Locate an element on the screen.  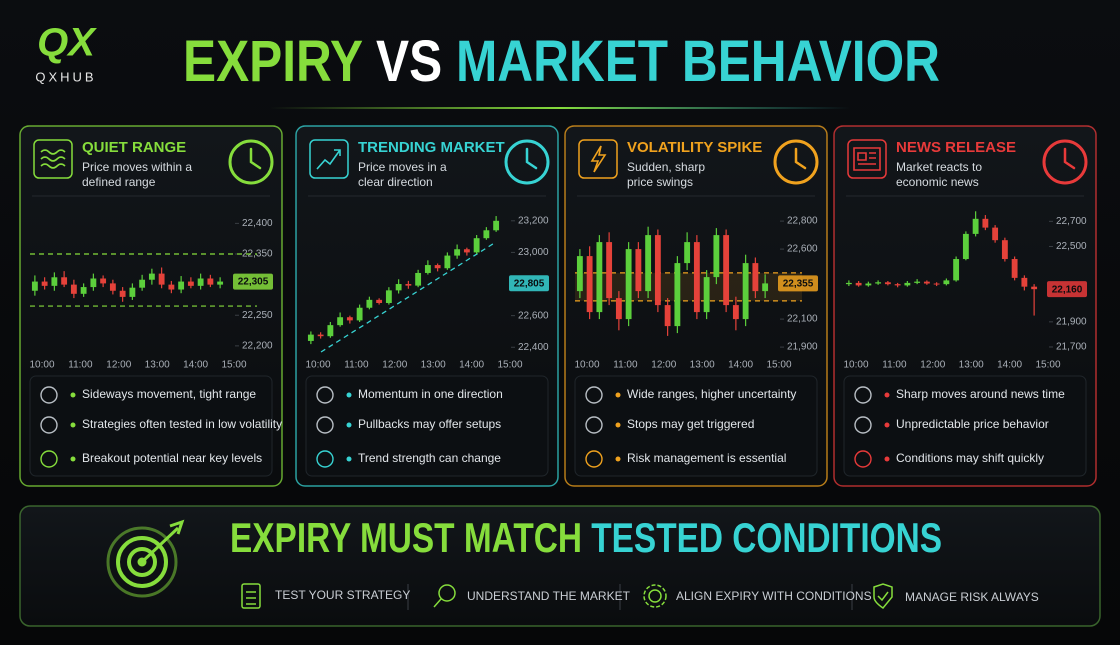
current-price-label: 22,305 is located at coordinates (253, 282).